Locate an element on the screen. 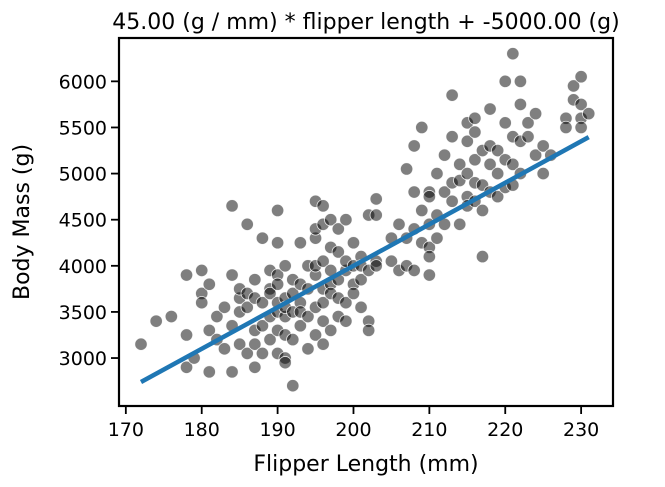 Image resolution: width=665 pixels, height=487 pixels. y-tick-label: 3000 is located at coordinates (83, 359).